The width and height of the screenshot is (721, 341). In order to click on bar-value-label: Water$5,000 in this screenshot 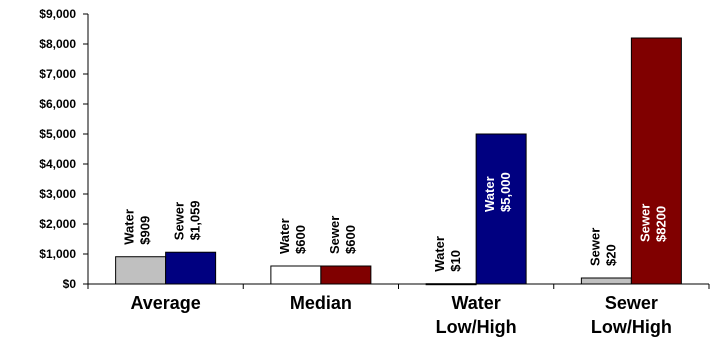, I will do `click(497, 192)`.